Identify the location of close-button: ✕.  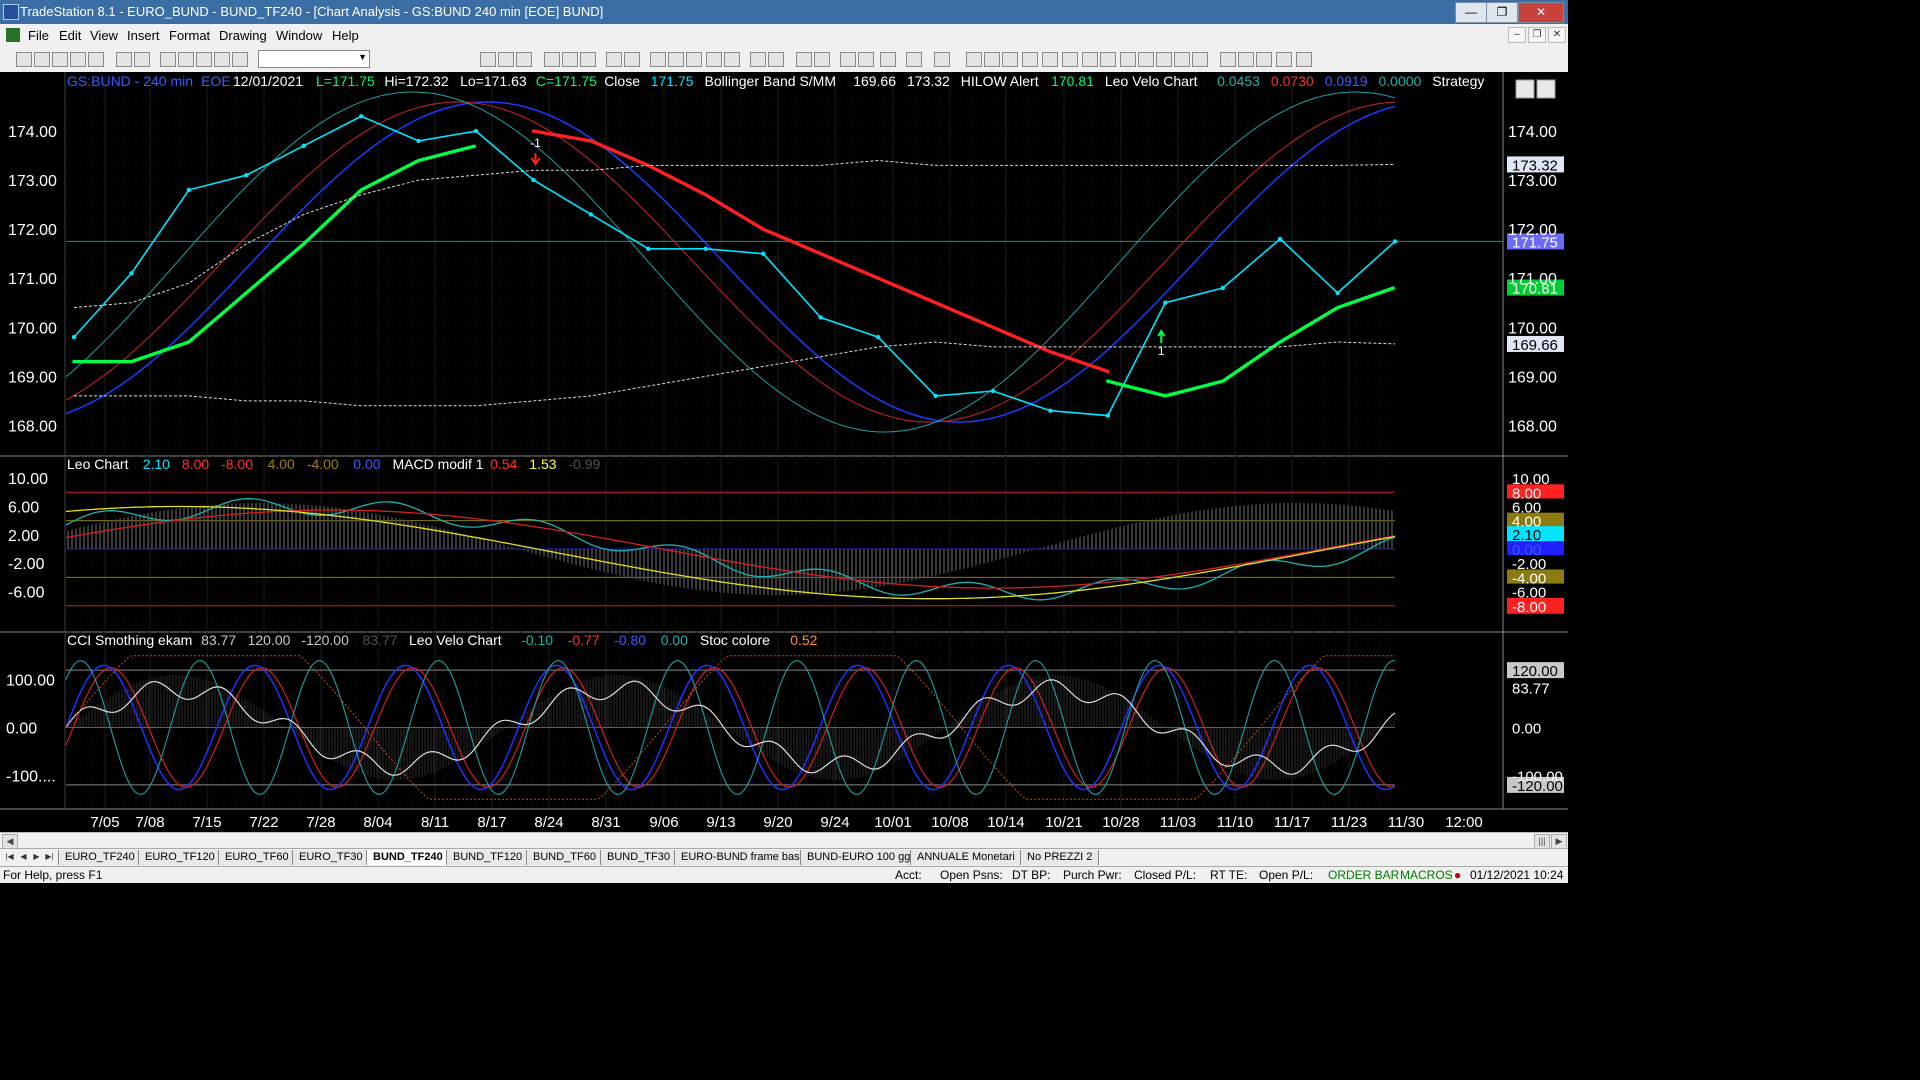
(1541, 12).